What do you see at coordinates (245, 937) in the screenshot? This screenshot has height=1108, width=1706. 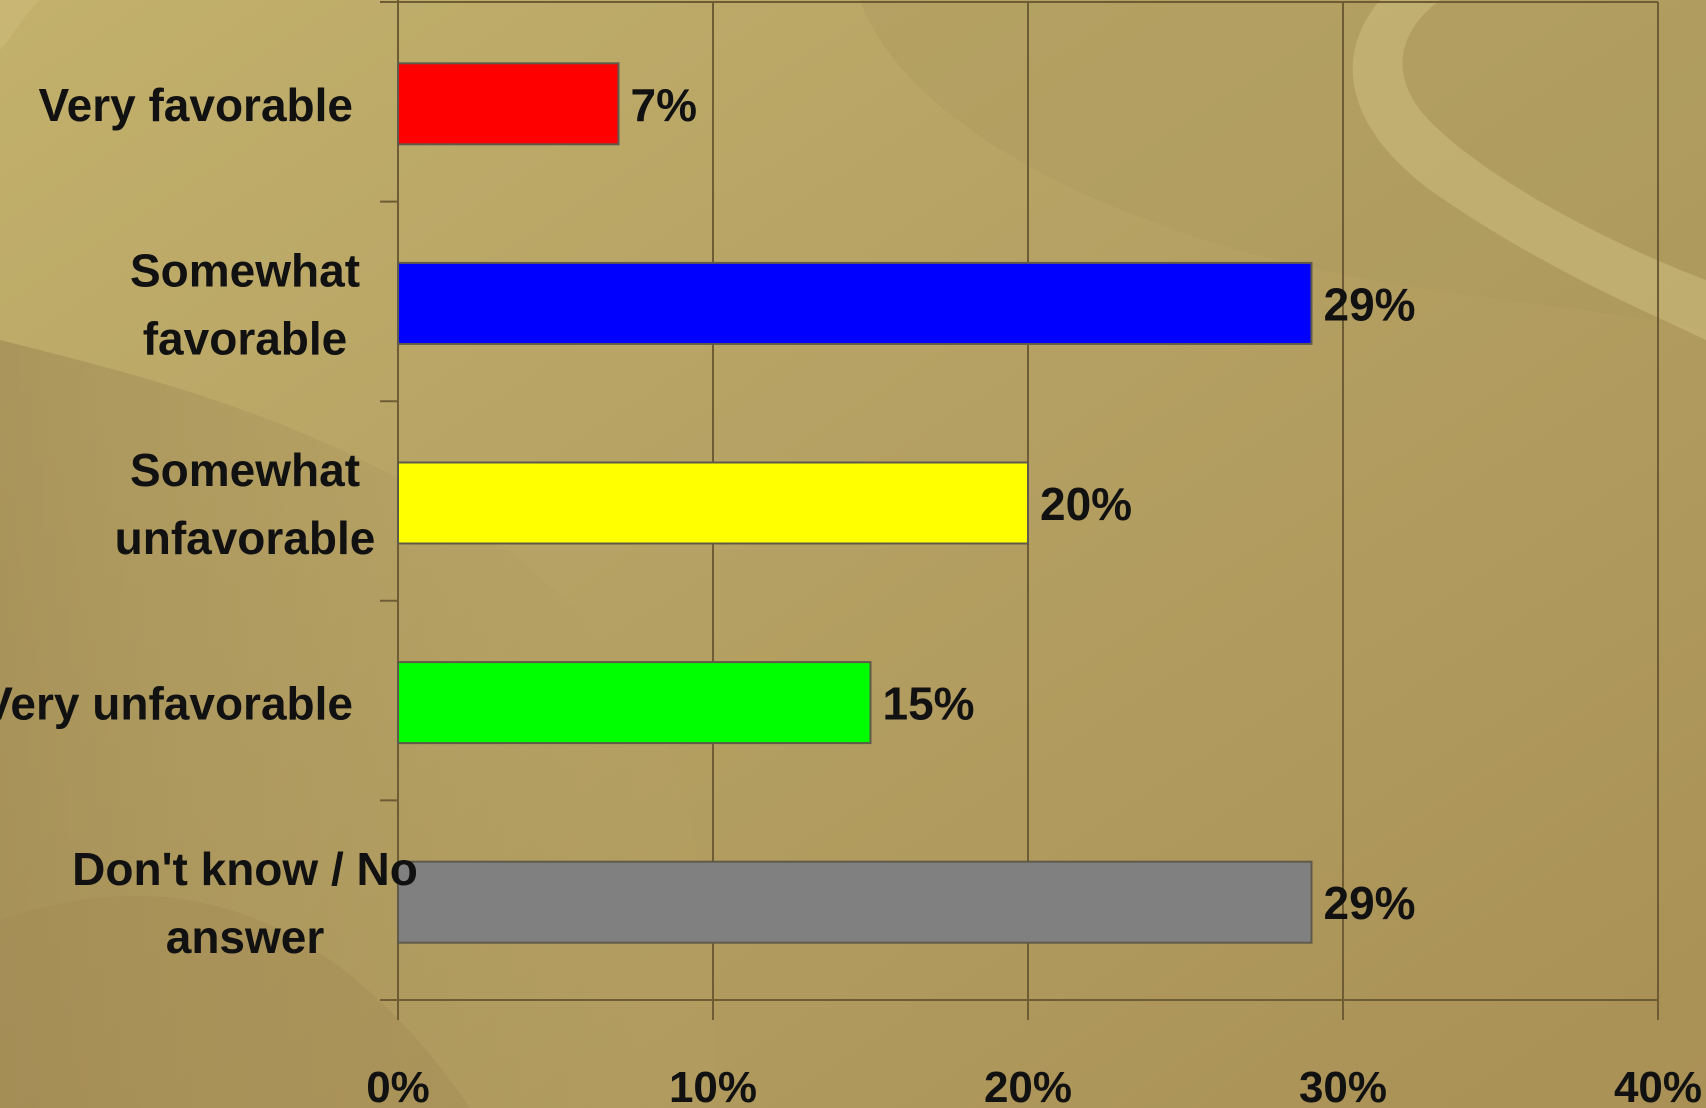 I see `category-label-line: answer` at bounding box center [245, 937].